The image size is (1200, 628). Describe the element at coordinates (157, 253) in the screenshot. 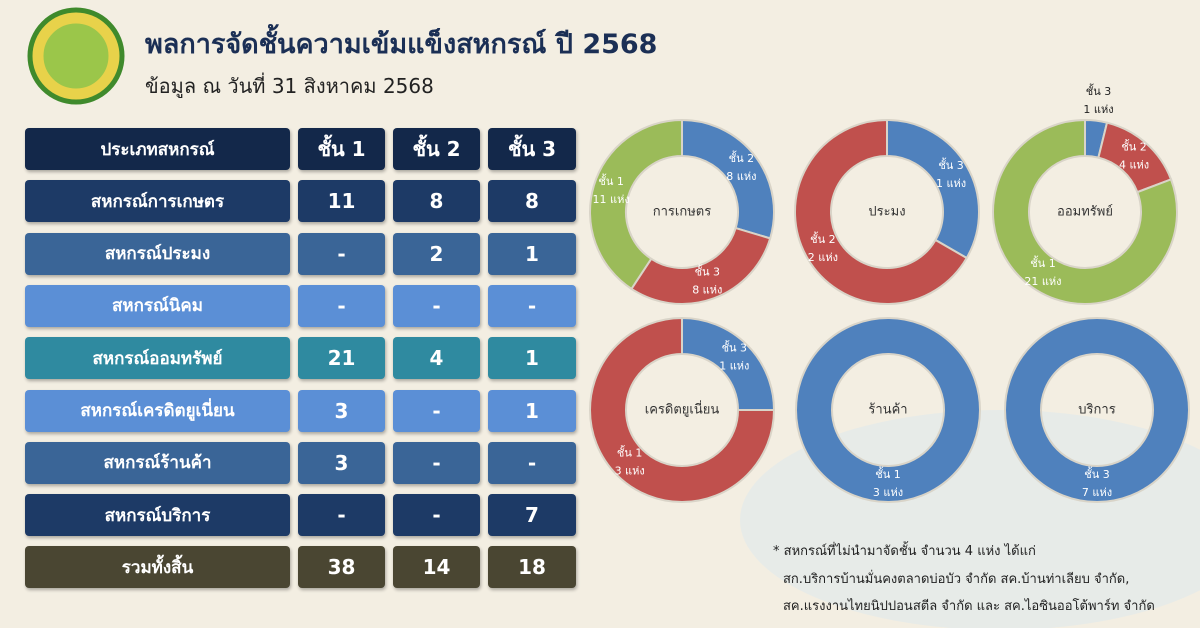

I see `table-cell: สหกรณ์ประมง` at that location.